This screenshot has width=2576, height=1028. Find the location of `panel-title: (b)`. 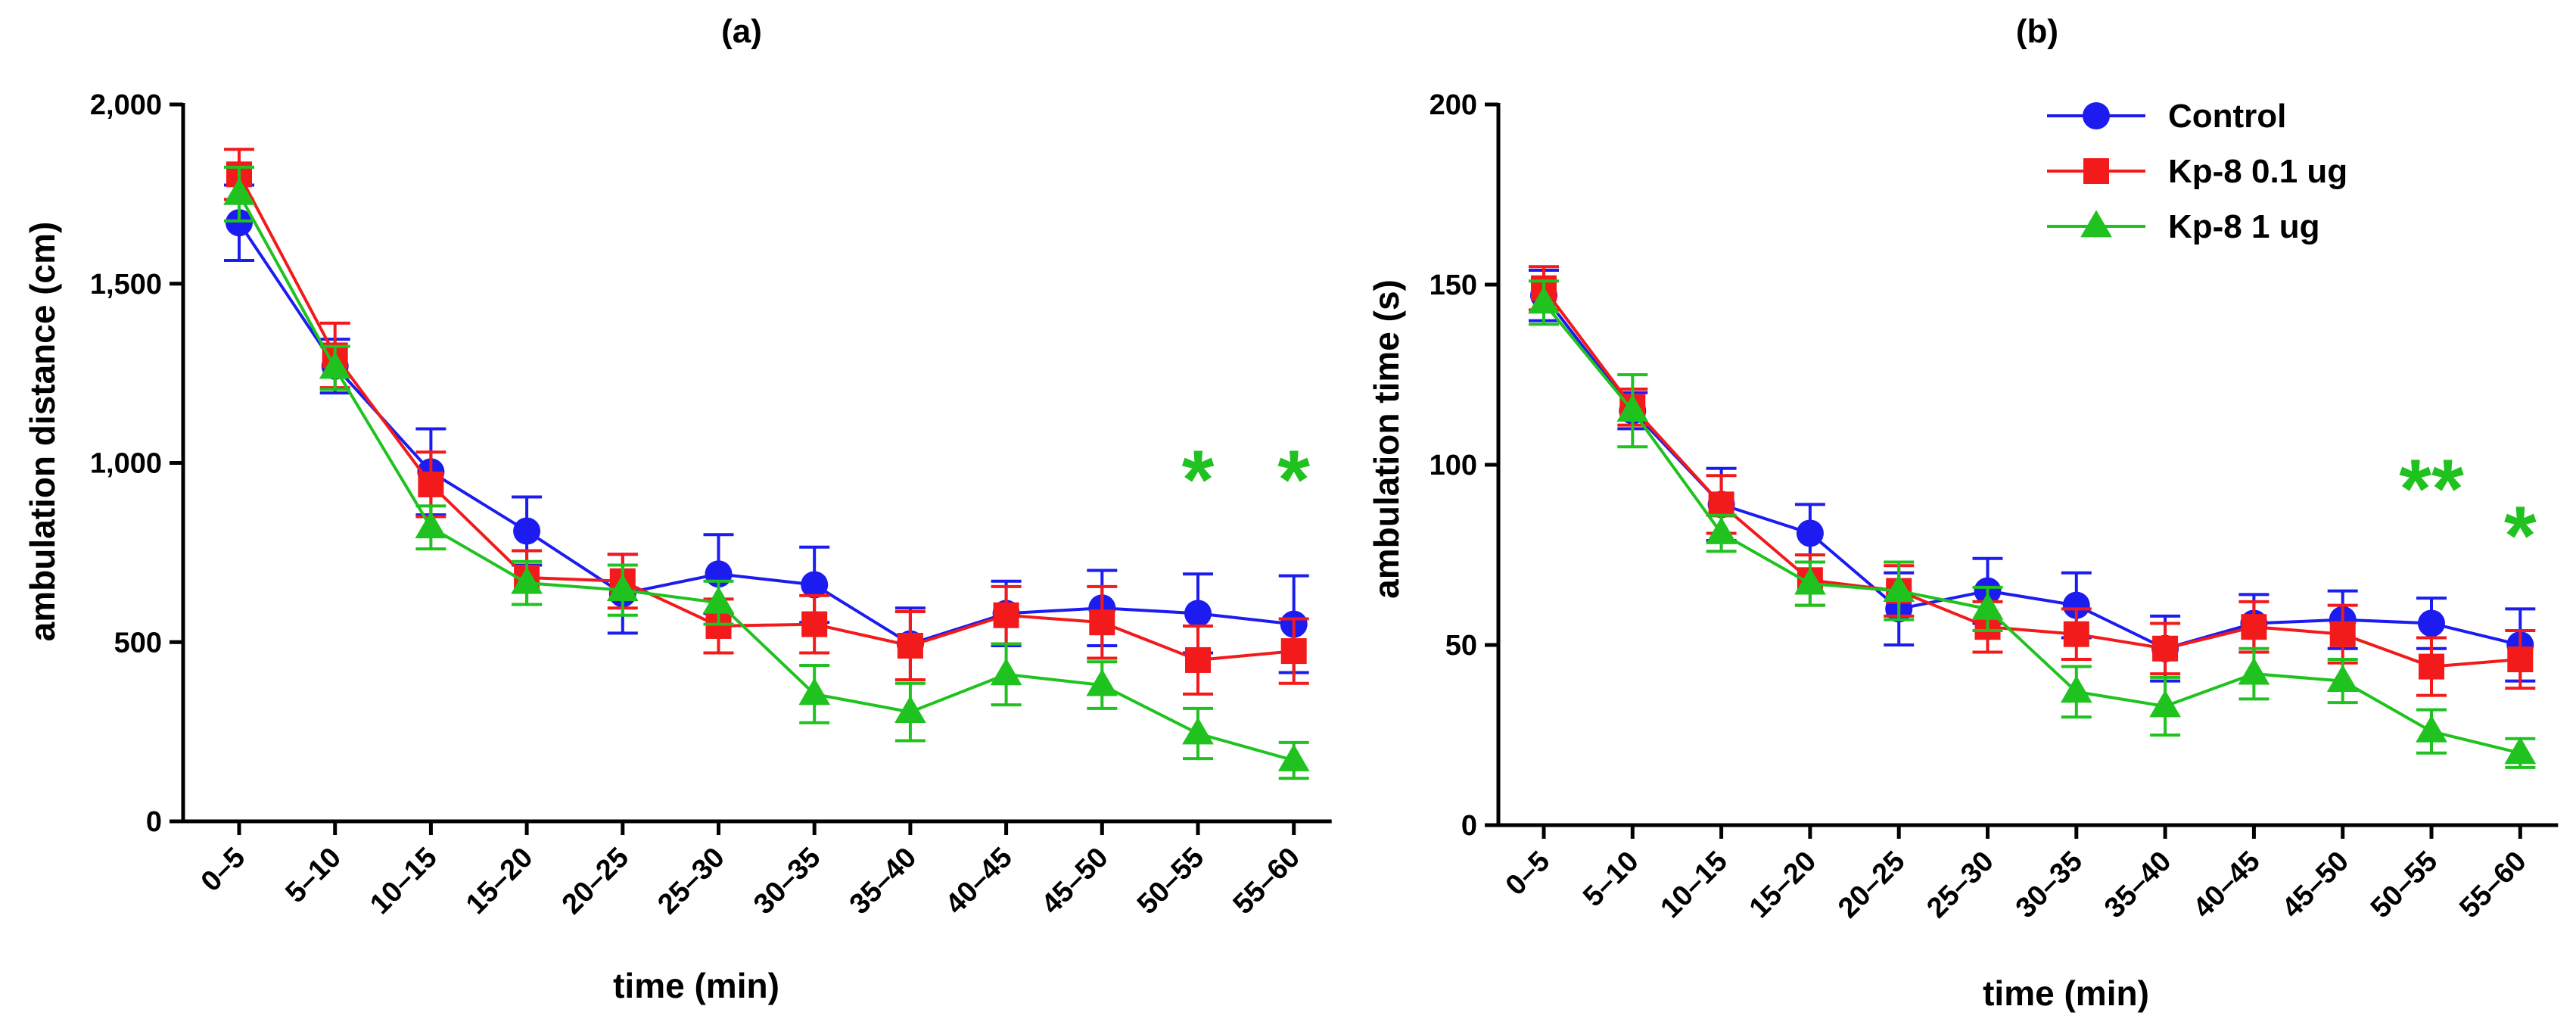

panel-title: (b) is located at coordinates (2037, 31).